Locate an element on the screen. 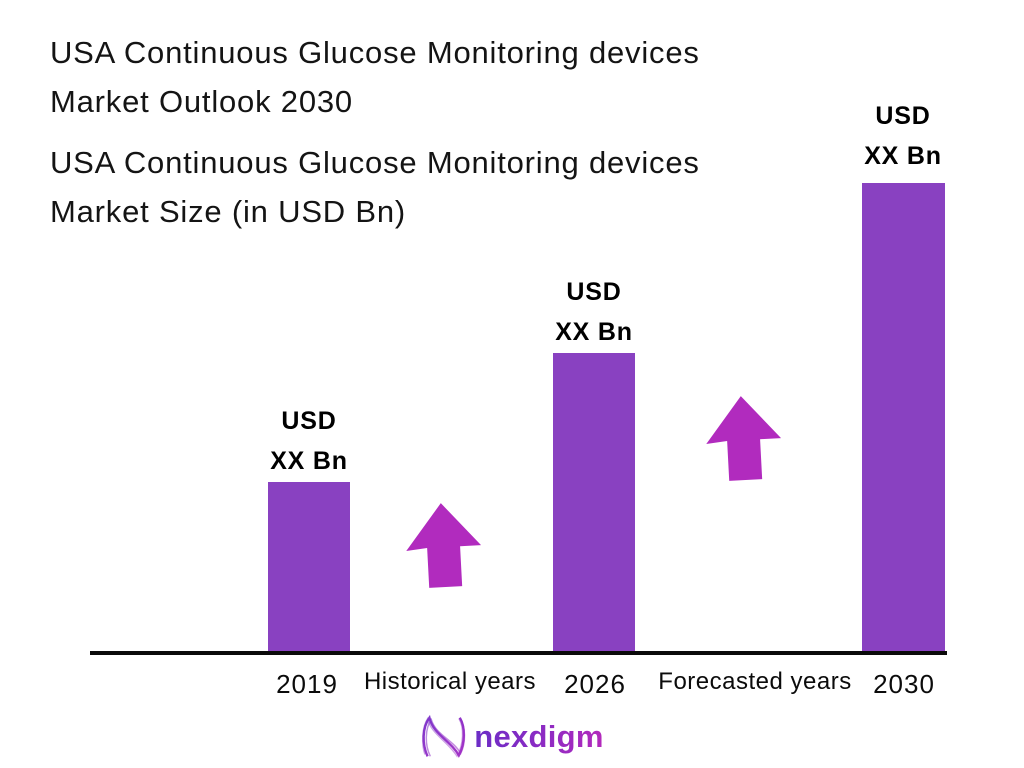 Image resolution: width=1024 pixels, height=768 pixels. chart-subtitle-line2: Market Size (in USD Bn) is located at coordinates (228, 211).